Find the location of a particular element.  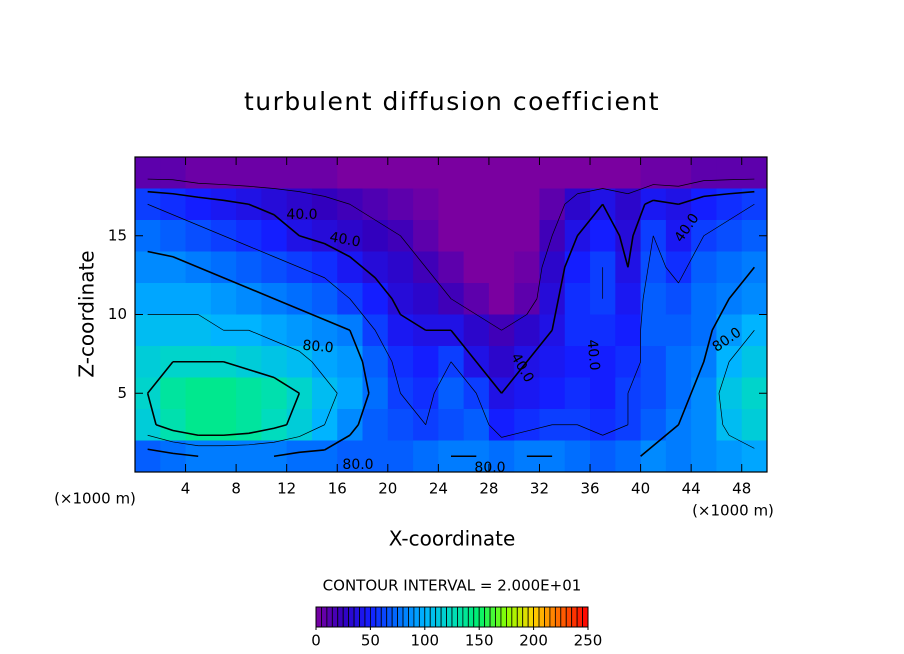

x-axis-label: X-coordinate is located at coordinates (452, 539).